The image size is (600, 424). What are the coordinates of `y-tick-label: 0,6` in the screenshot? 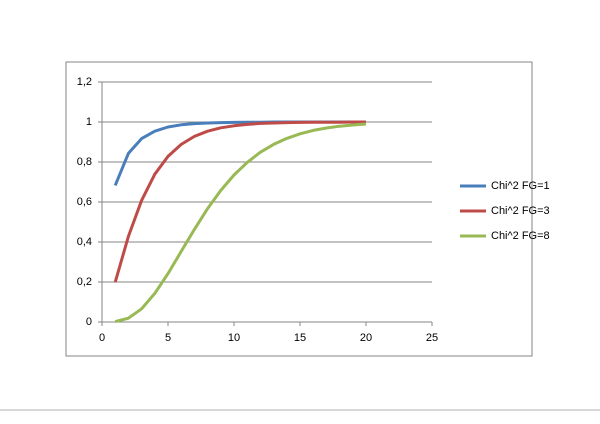 It's located at (84, 202).